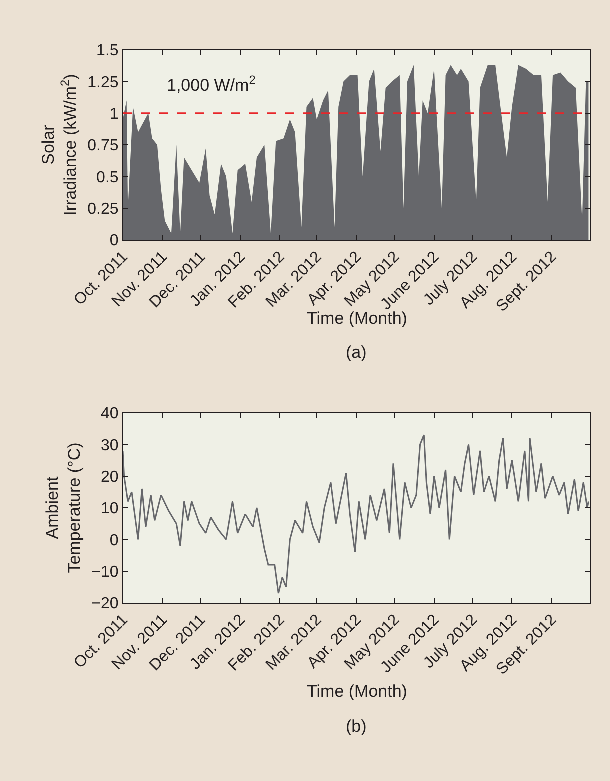  I want to click on y-tick-label: 30, so click(110, 445).